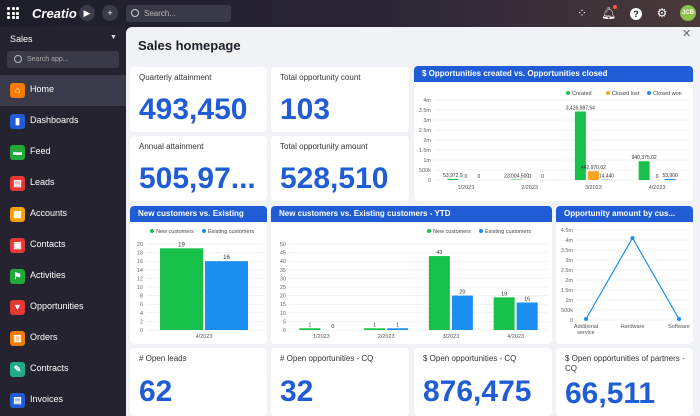 The image size is (700, 416). I want to click on user-avatar: JCB, so click(688, 13).